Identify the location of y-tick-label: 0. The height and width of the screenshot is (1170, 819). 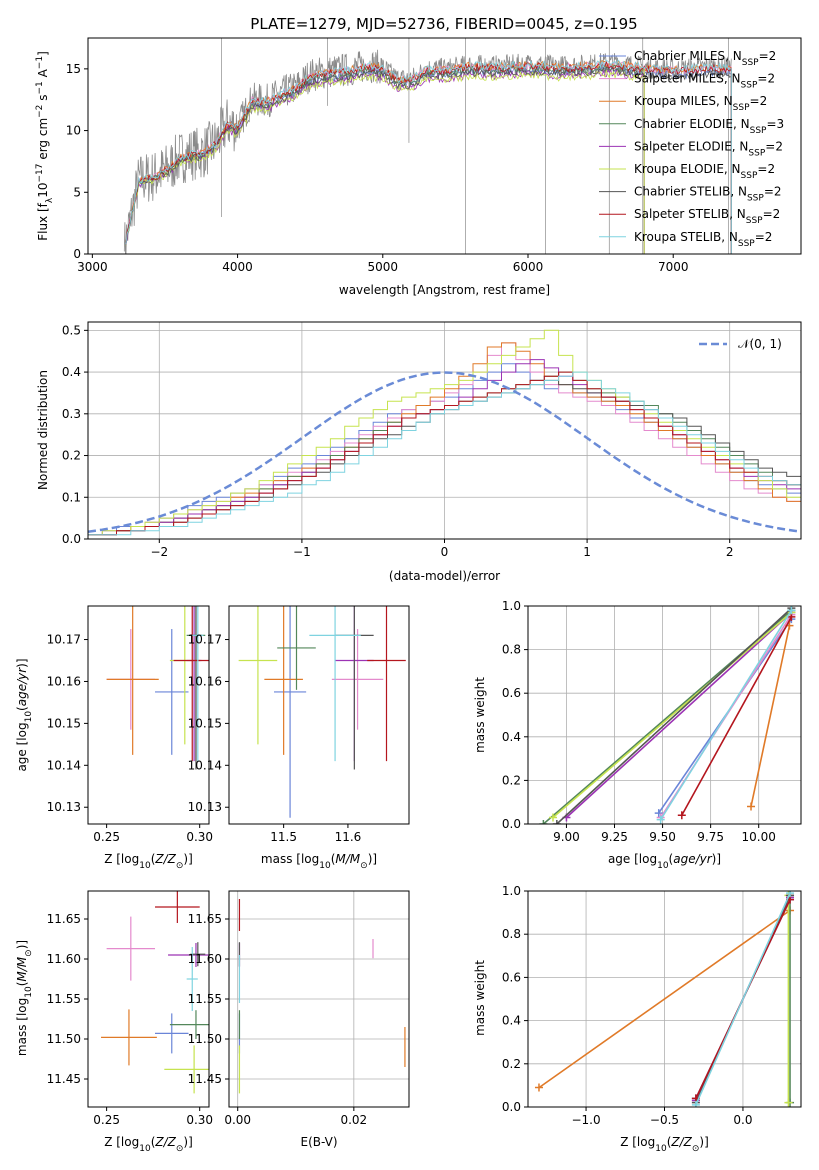
(77, 254).